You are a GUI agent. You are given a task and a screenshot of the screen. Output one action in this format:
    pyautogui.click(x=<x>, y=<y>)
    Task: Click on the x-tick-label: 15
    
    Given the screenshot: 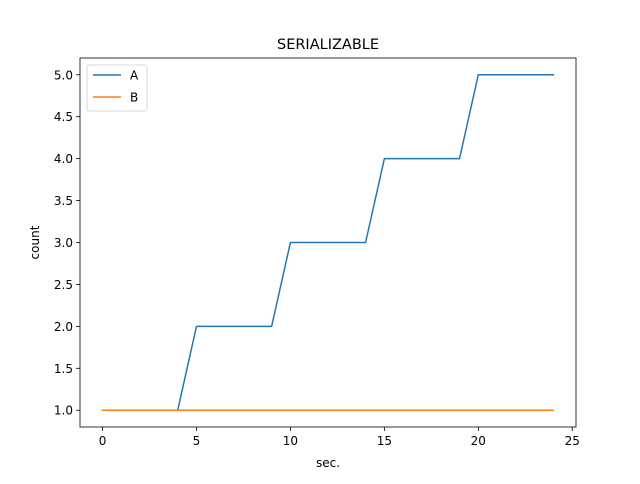 What is the action you would take?
    pyautogui.click(x=384, y=441)
    